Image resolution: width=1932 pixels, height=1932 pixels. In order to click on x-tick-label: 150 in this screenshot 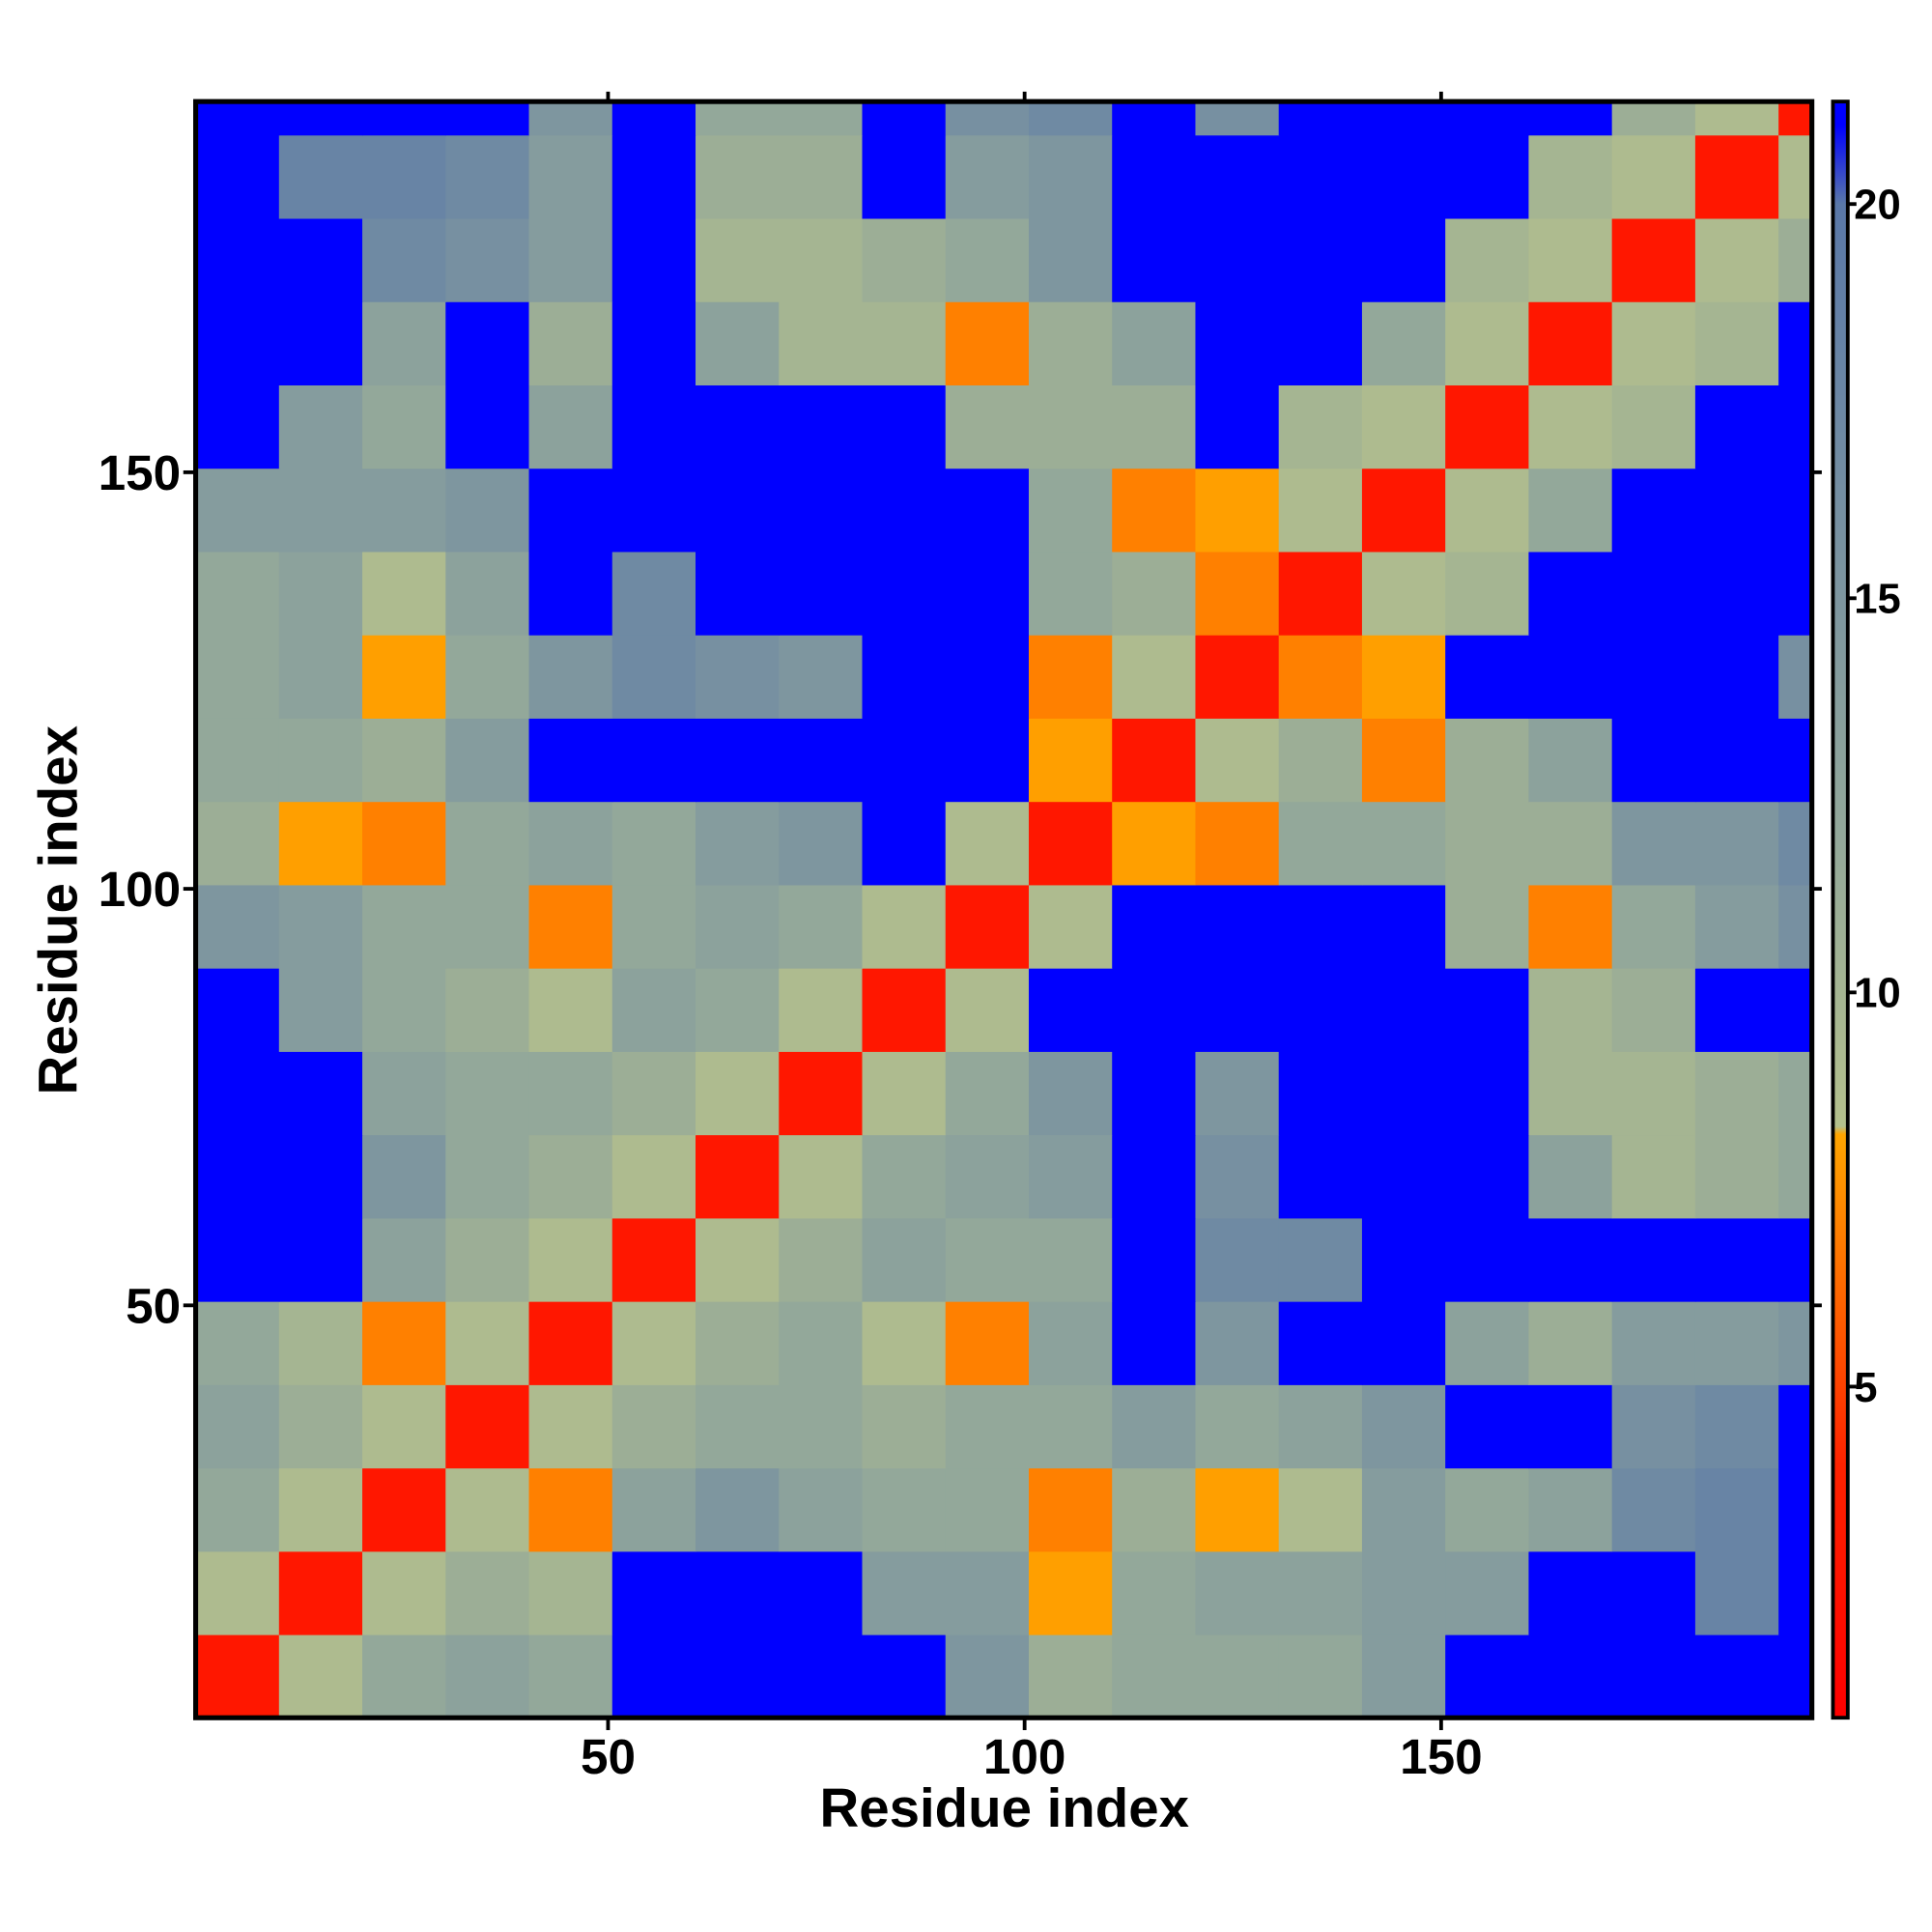, I will do `click(1441, 1756)`.